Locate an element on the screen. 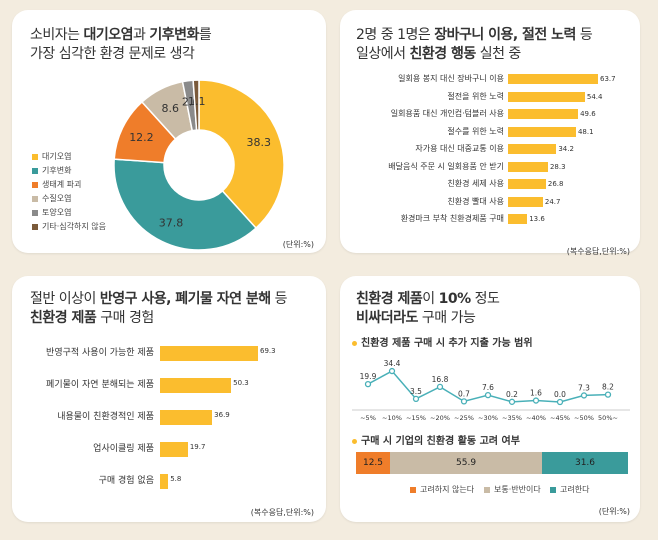  legend-item: 기후변화 is located at coordinates (51, 170).